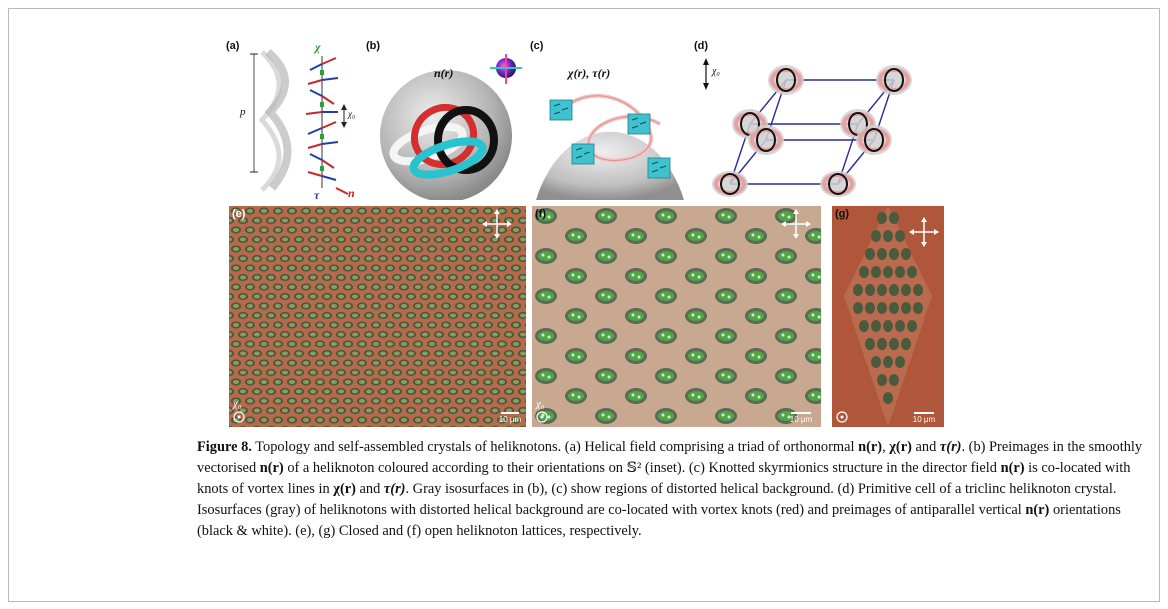  I want to click on scale-bar-f: 10 μm, so click(801, 418).